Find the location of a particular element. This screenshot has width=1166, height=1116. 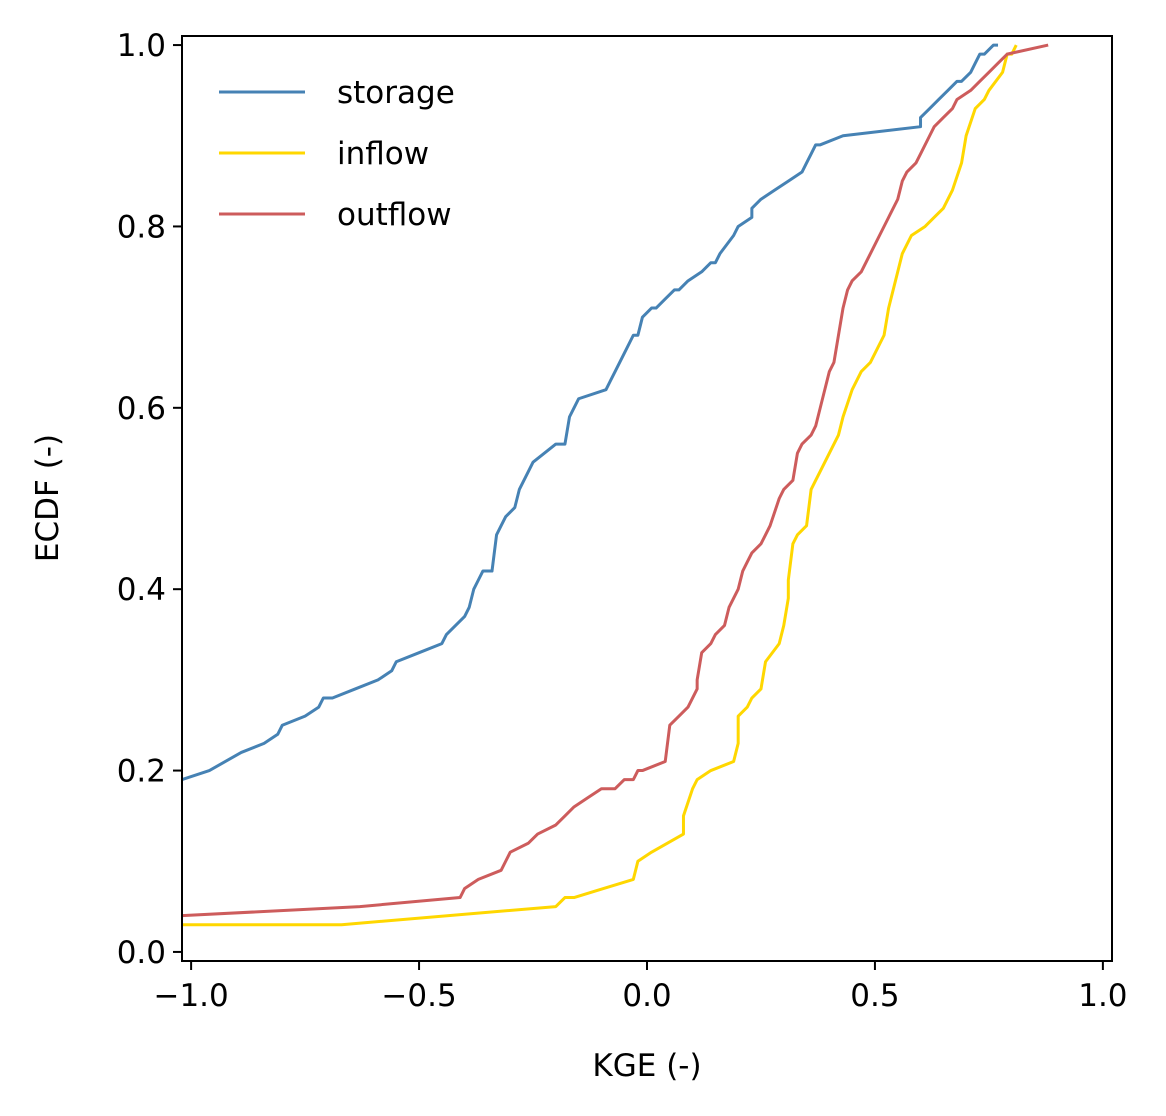

x-tick-label: 0.0 is located at coordinates (646, 996).